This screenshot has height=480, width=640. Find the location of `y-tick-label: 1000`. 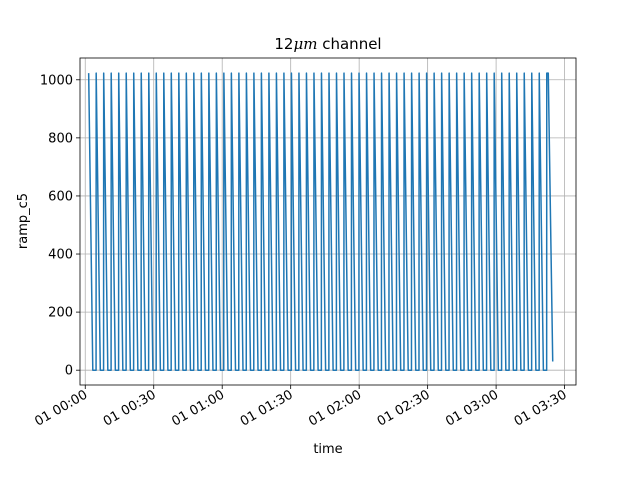

y-tick-label: 1000 is located at coordinates (56, 80).